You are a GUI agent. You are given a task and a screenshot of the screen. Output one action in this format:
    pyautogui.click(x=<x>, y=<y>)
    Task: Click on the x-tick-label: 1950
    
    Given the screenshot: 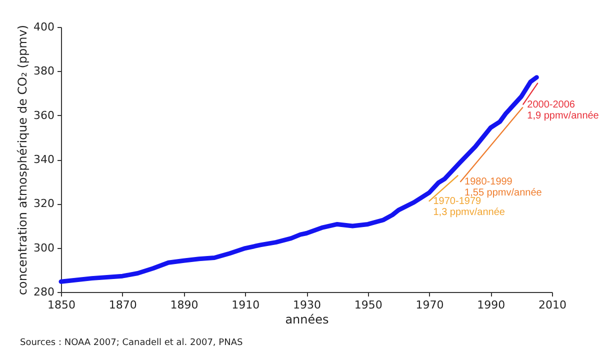 What is the action you would take?
    pyautogui.click(x=368, y=305)
    